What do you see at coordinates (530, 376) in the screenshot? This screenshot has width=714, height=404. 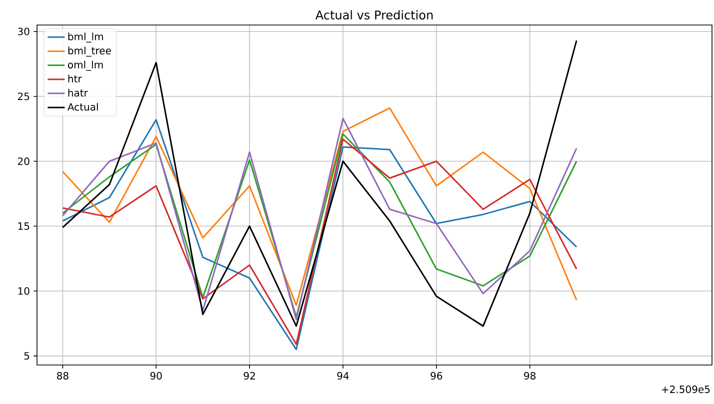 I see `x-tick-label: 98` at bounding box center [530, 376].